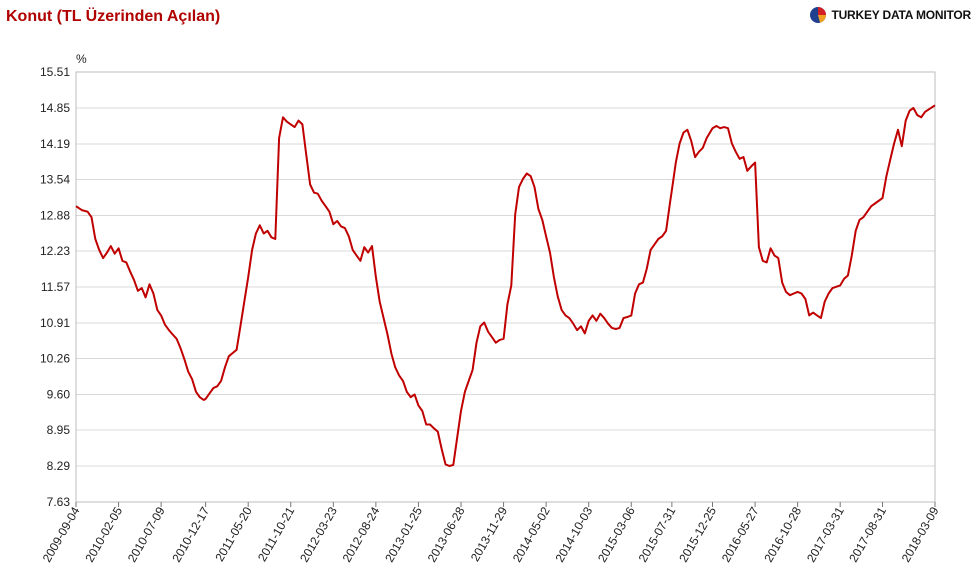 Image resolution: width=979 pixels, height=570 pixels. What do you see at coordinates (531, 534) in the screenshot?
I see `x-tick-label: 2014-05-02` at bounding box center [531, 534].